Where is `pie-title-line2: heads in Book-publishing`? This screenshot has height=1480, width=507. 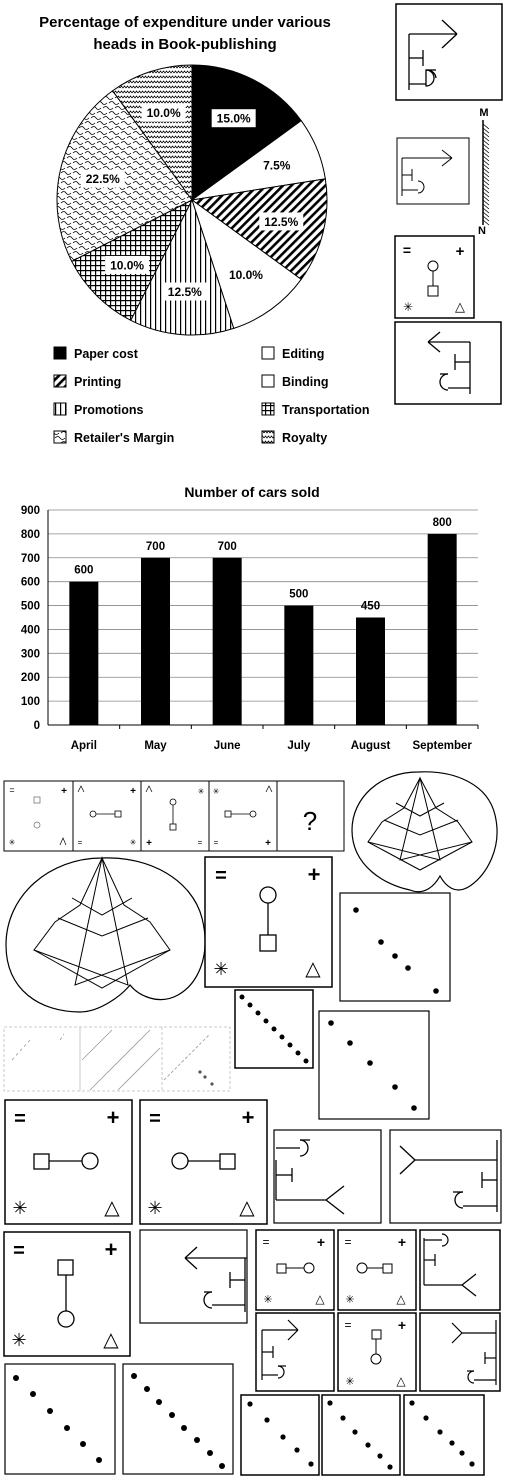
pie-title-line2: heads in Book-publishing is located at coordinates (184, 44).